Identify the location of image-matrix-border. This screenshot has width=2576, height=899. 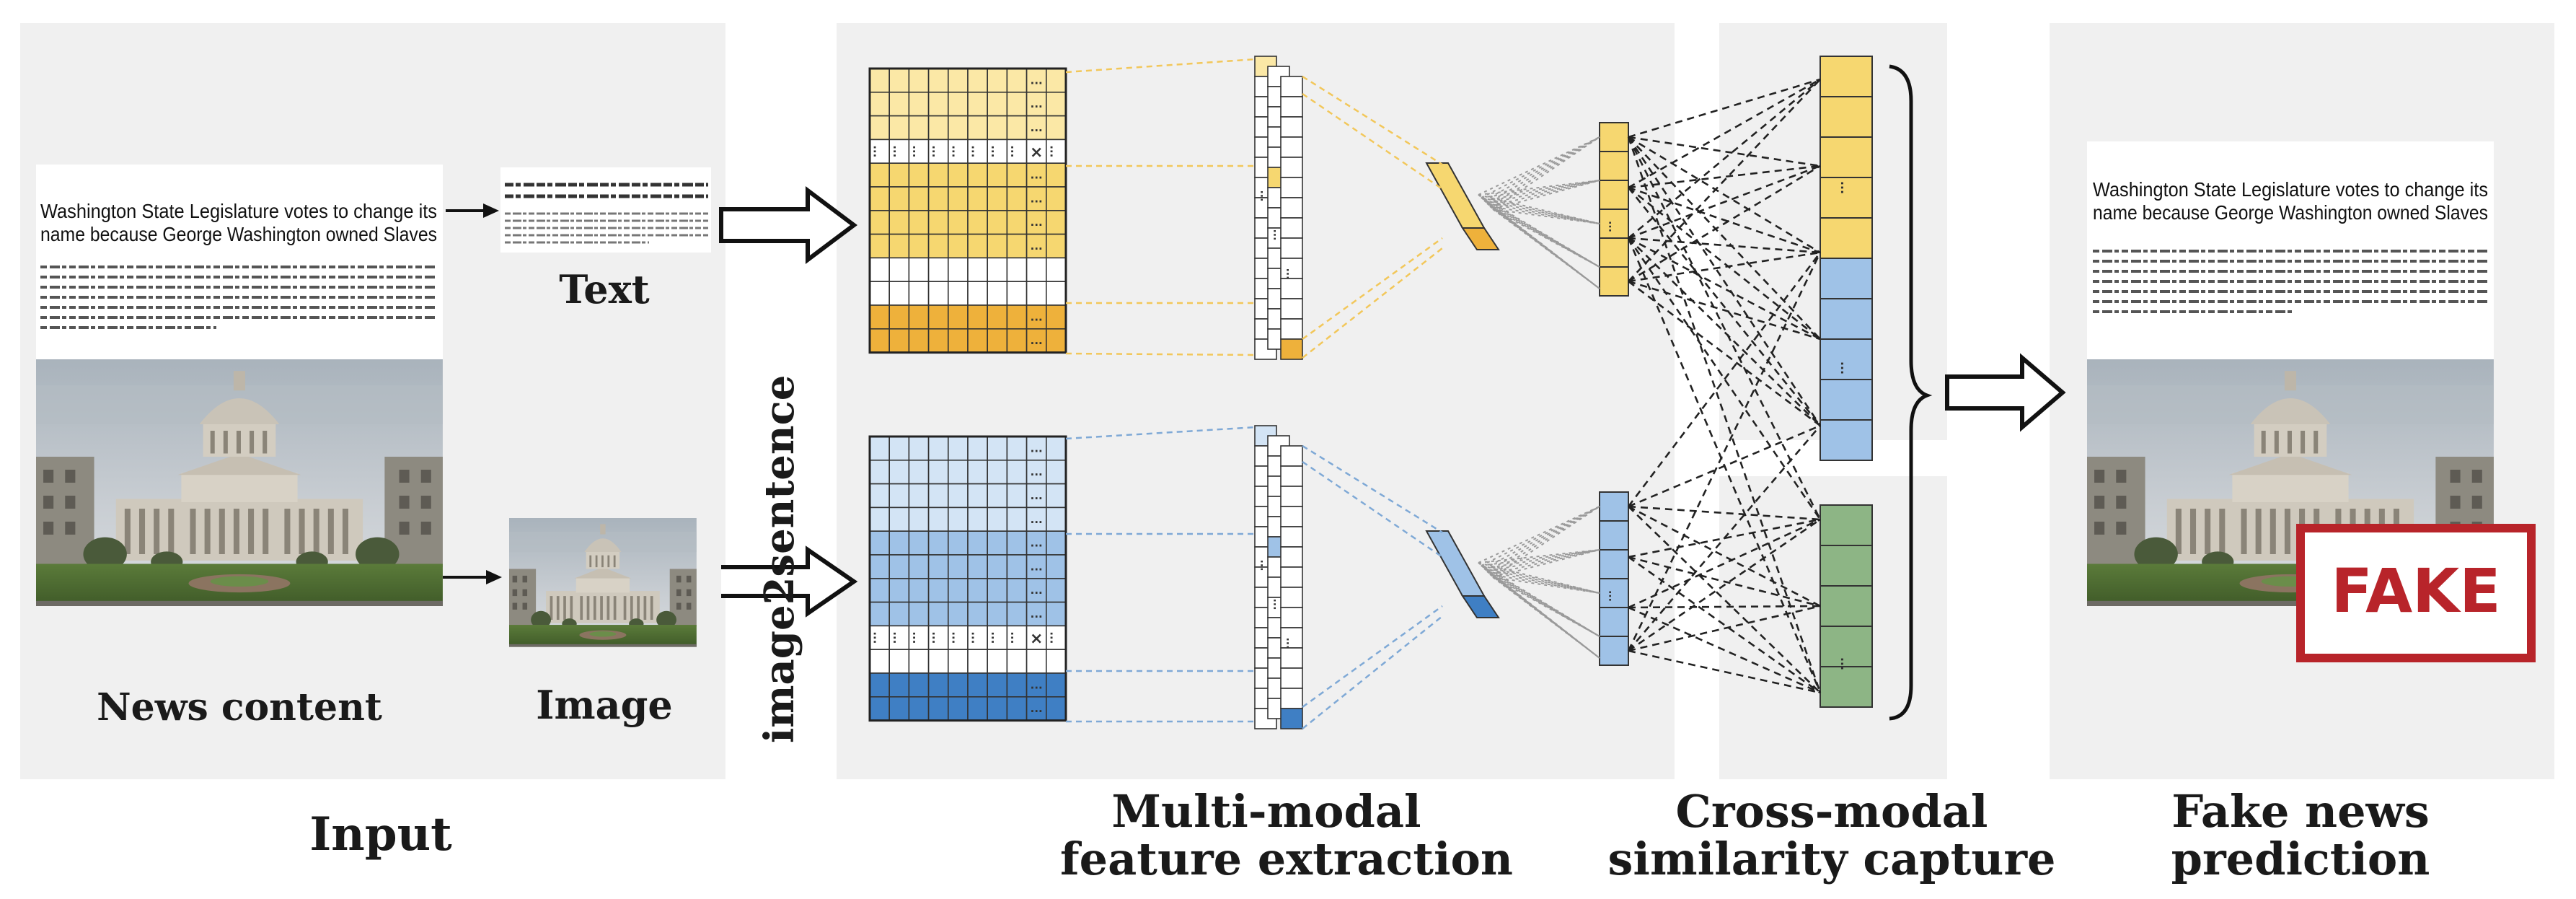
(967, 578).